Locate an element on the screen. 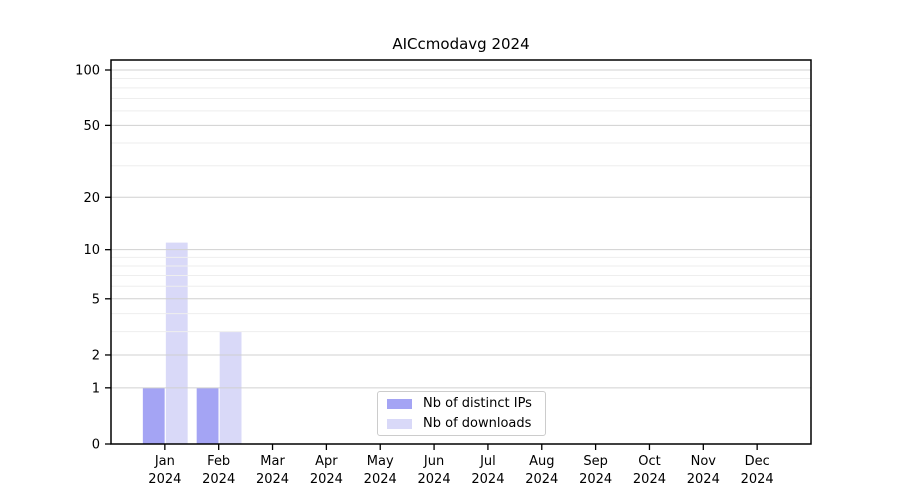 Image resolution: width=900 pixels, height=500 pixels. x-tick-label-year-dec: 2024 is located at coordinates (757, 479).